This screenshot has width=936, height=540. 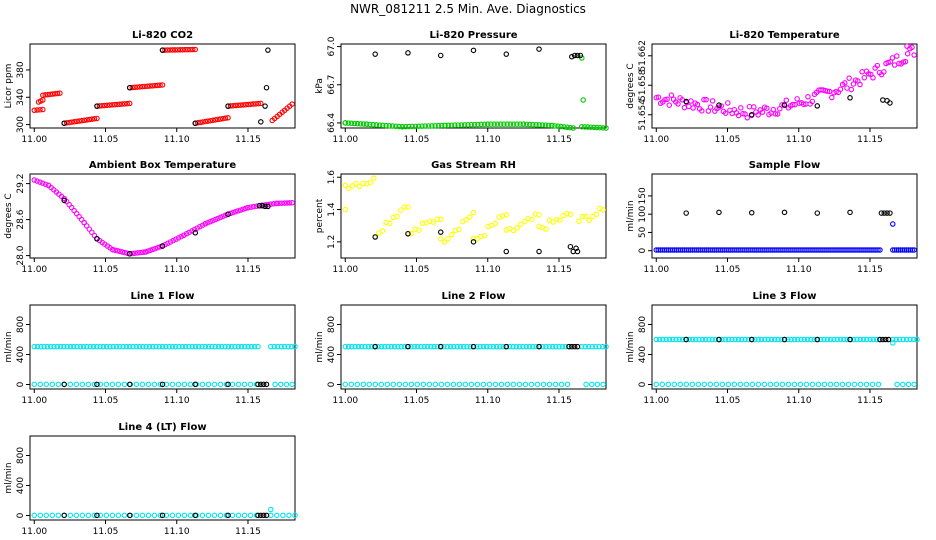 What do you see at coordinates (9, 86) in the screenshot?
I see `y-axis-label: Licor ppm` at bounding box center [9, 86].